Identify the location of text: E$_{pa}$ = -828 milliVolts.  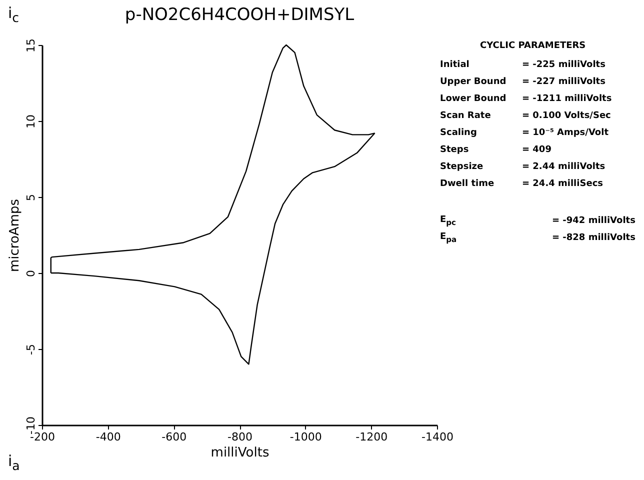
(538, 238).